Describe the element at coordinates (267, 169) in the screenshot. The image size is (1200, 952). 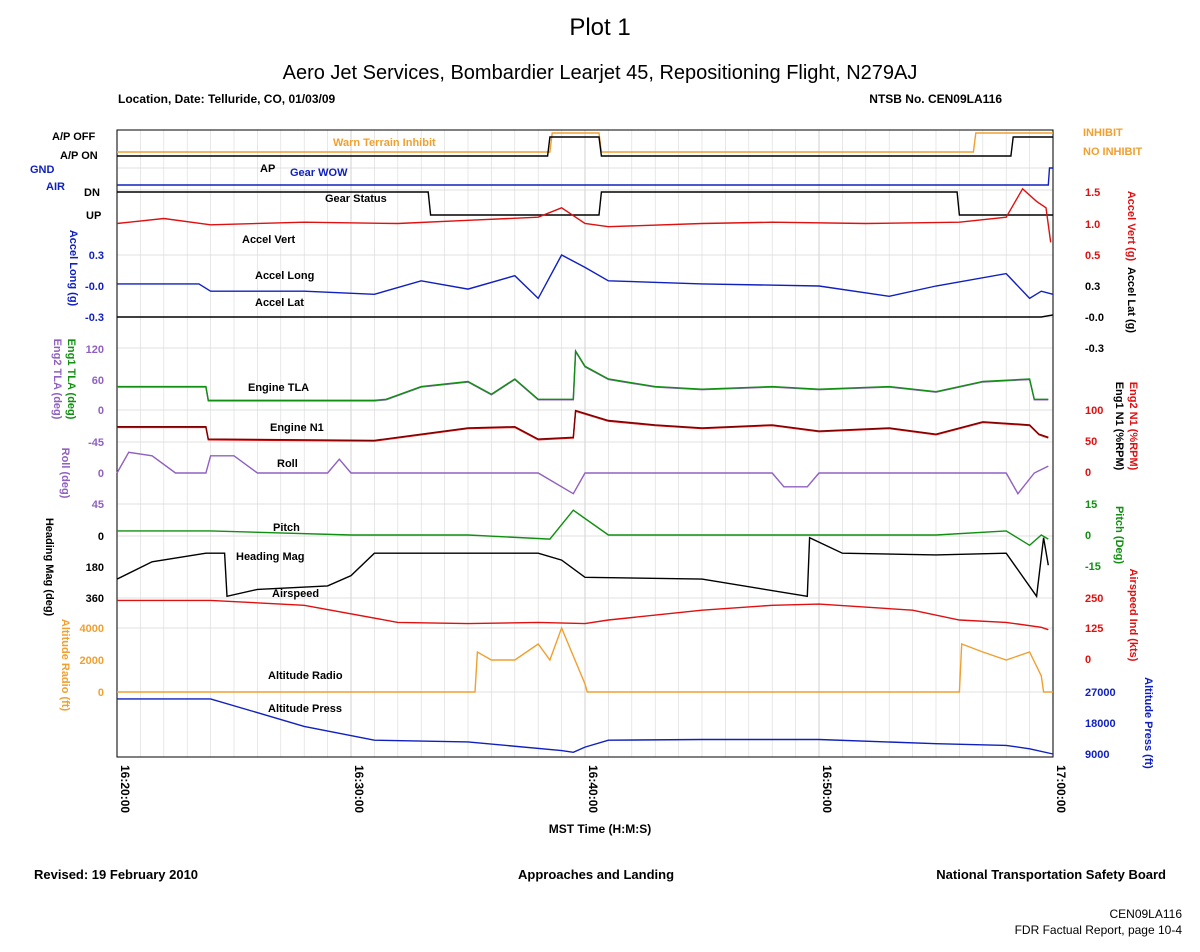
I see `series-label-ap: AP` at that location.